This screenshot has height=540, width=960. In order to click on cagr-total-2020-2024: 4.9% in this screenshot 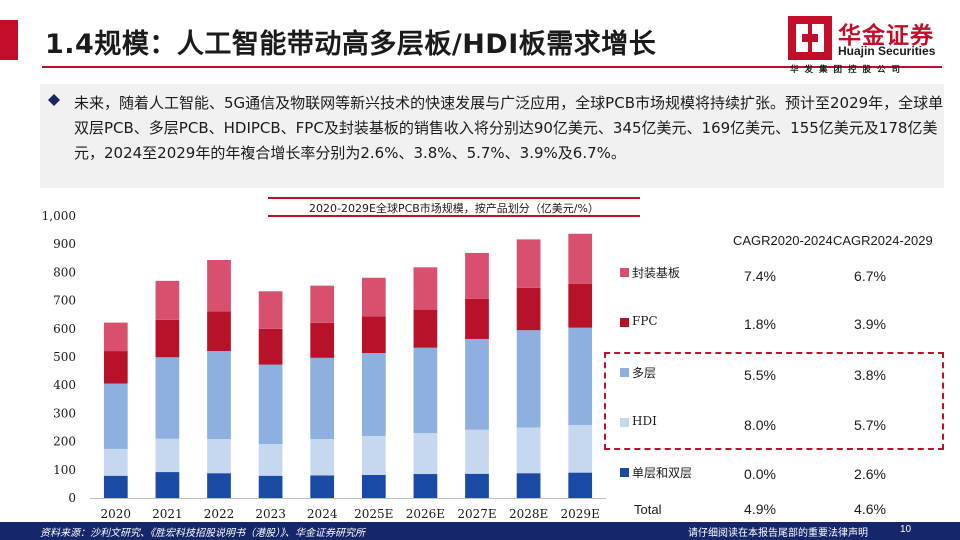, I will do `click(760, 509)`.